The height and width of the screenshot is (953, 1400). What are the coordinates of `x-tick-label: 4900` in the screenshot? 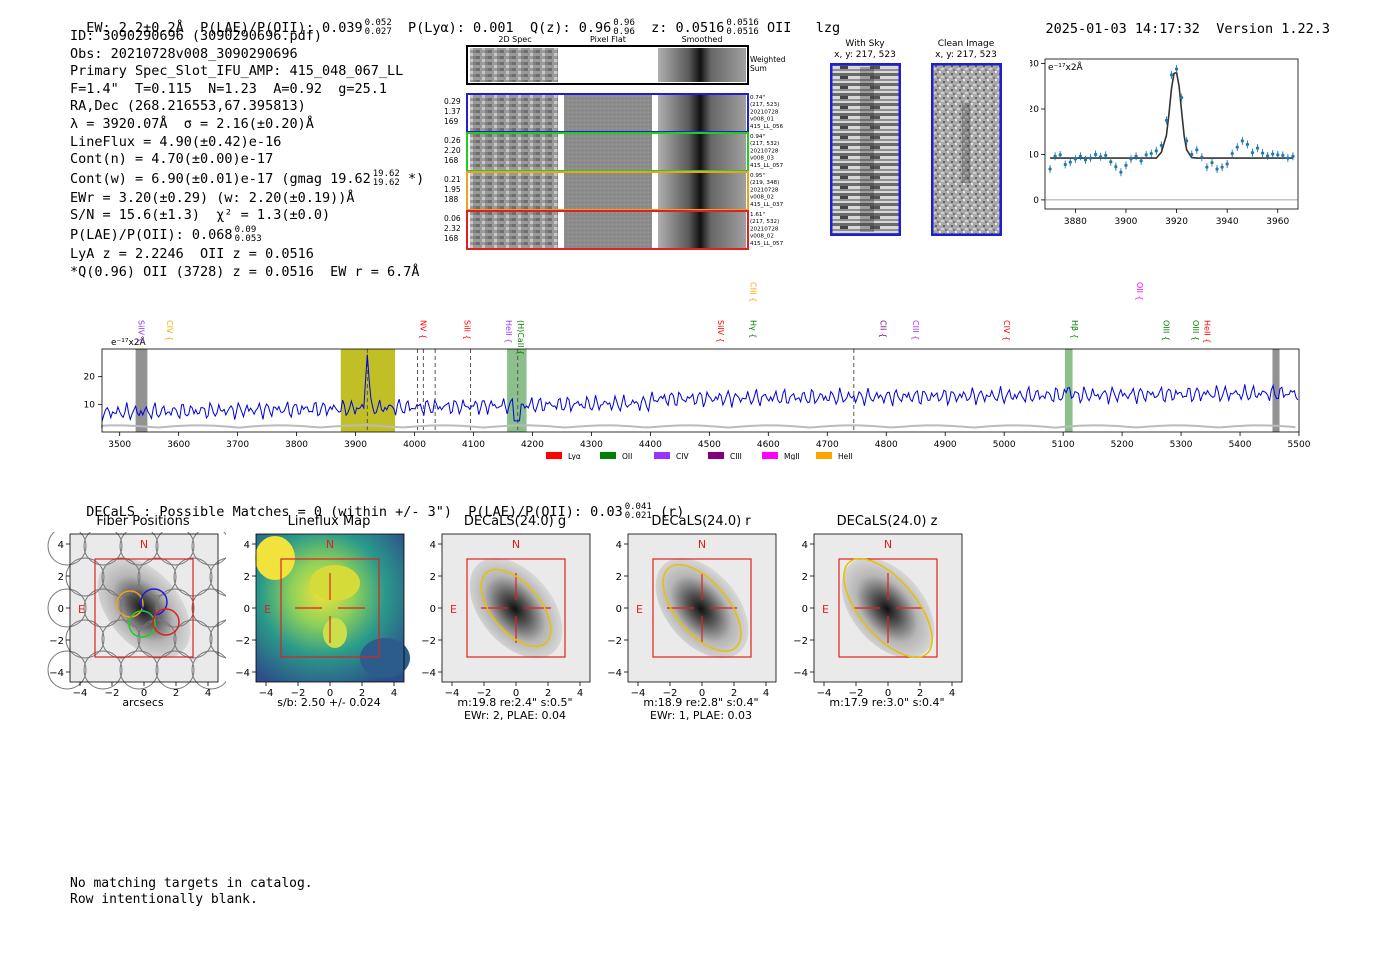 It's located at (945, 445).